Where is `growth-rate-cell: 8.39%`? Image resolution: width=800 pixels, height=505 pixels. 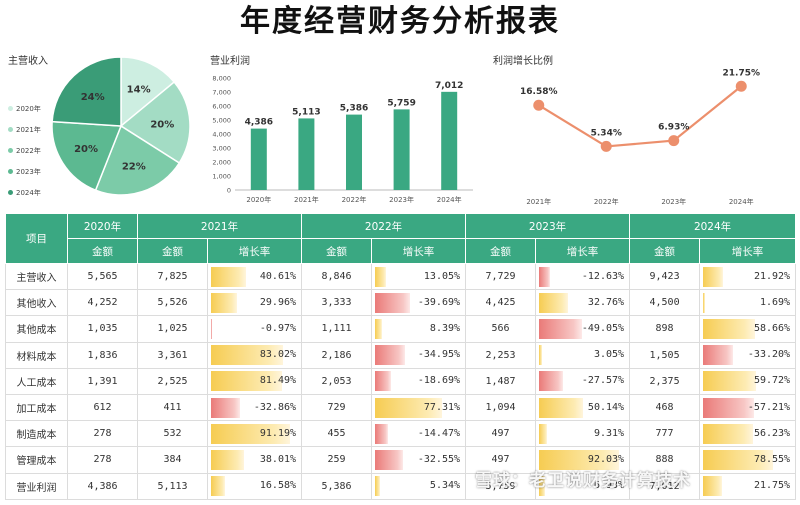 growth-rate-cell: 8.39% is located at coordinates (419, 329).